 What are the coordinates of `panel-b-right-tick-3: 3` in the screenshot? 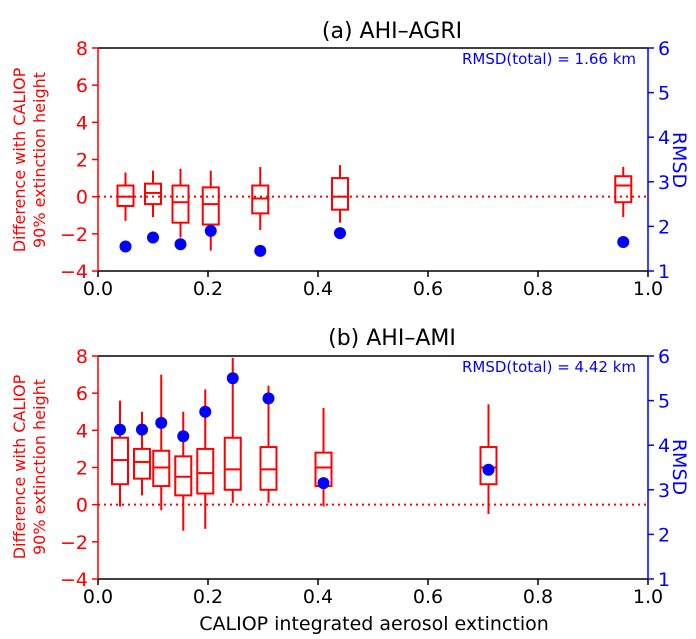 It's located at (664, 491).